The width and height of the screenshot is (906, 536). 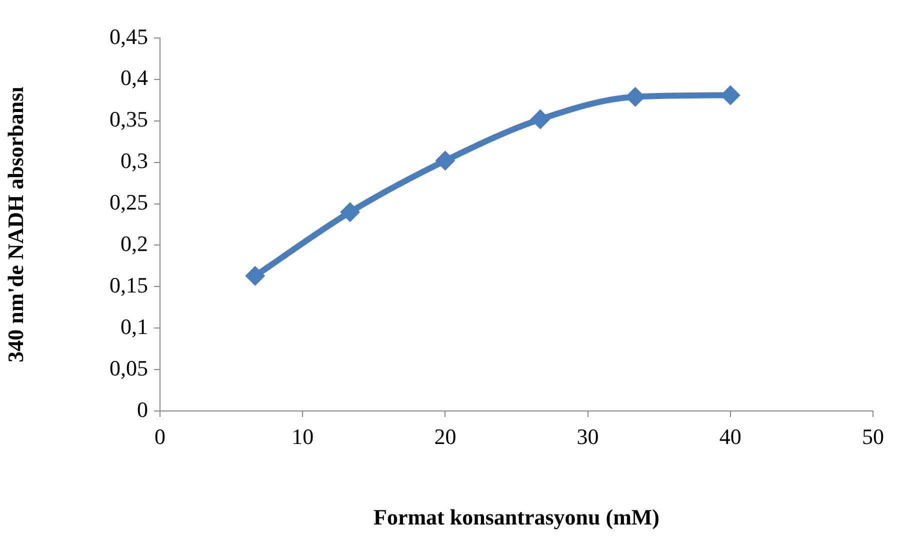 I want to click on y-tick-label: 0,2, so click(x=134, y=243).